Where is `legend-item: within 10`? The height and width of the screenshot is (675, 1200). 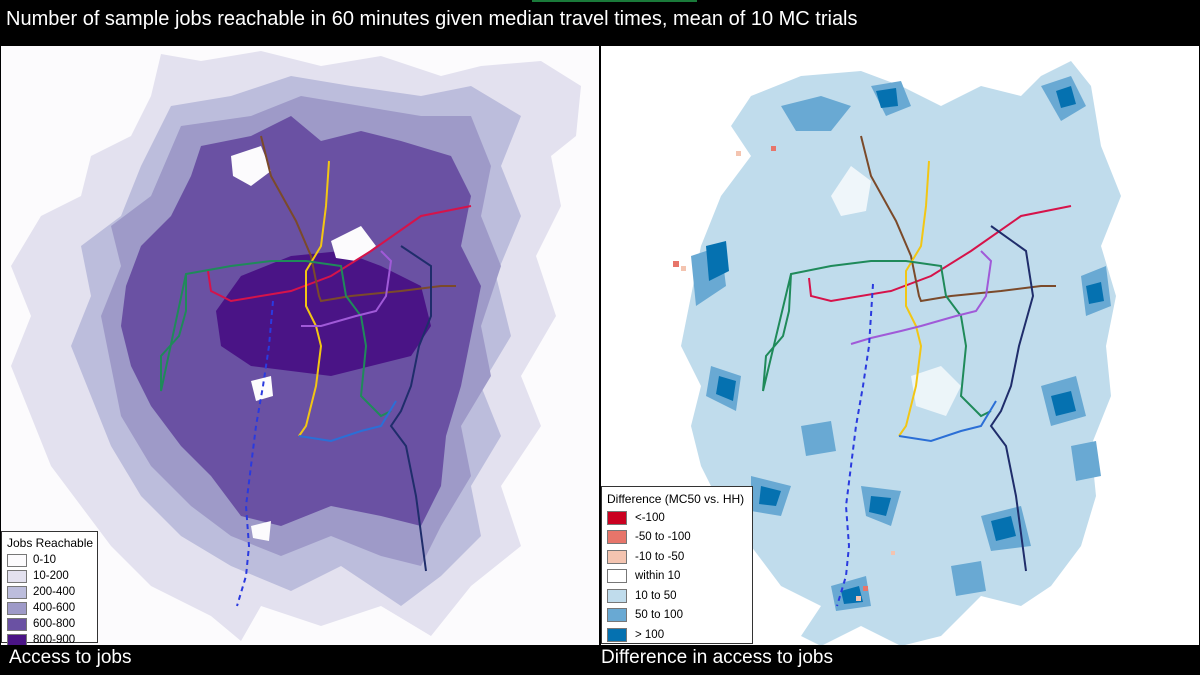 legend-item: within 10 is located at coordinates (677, 577).